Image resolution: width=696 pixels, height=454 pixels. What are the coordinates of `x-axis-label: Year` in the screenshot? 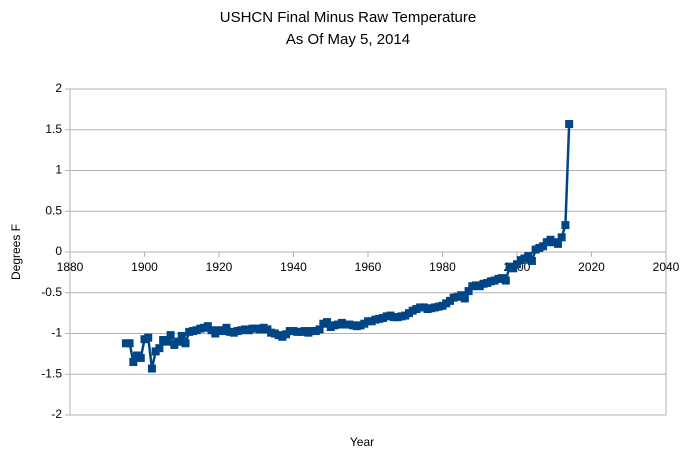 It's located at (362, 442).